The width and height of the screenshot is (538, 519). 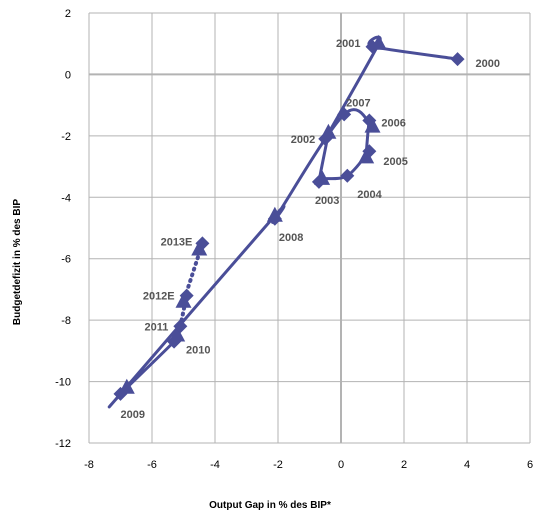 I want to click on y-tick-label: -10, so click(x=63, y=383).